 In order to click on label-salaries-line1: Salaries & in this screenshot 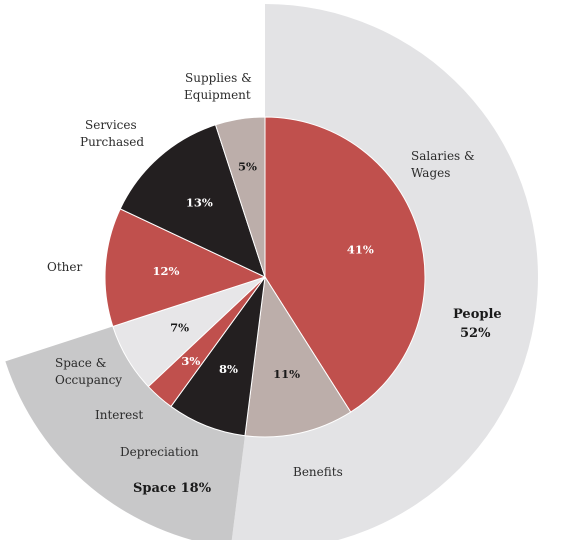, I will do `click(443, 156)`.